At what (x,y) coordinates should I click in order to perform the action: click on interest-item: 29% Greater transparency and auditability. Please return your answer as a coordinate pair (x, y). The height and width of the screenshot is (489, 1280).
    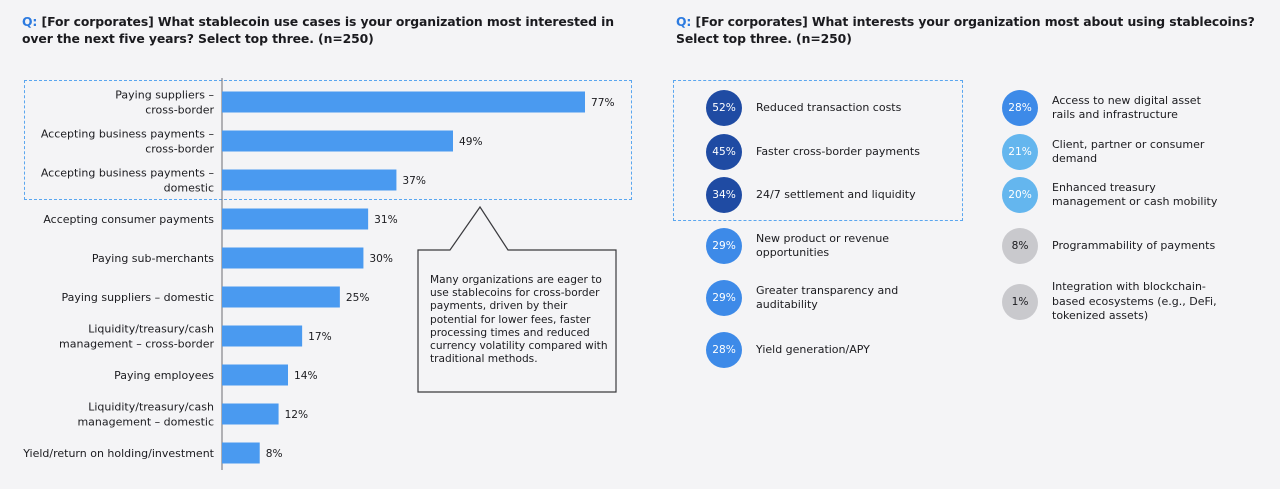
    Looking at the image, I should click on (837, 298).